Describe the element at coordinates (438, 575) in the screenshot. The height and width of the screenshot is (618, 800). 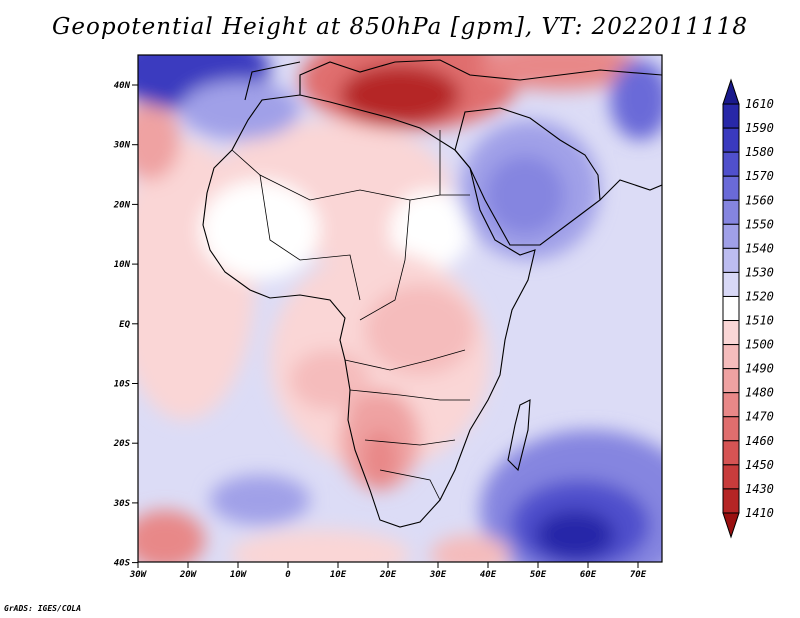
I see `lon-tick-label: 30E` at that location.